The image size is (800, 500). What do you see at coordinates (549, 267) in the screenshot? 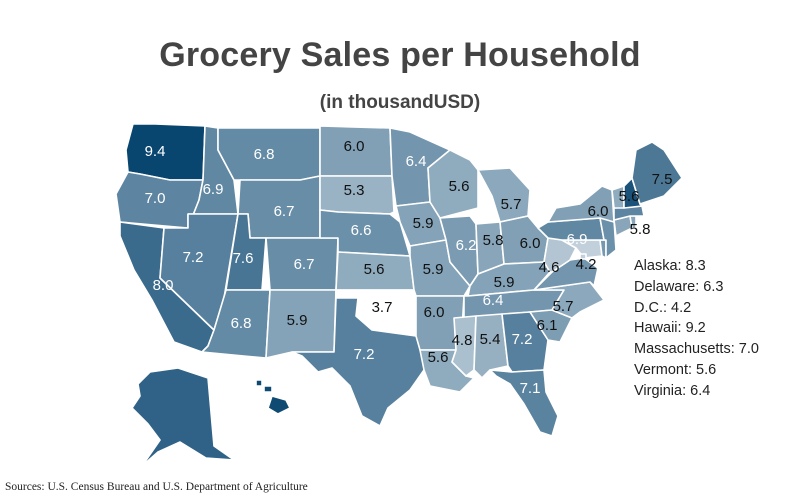
I see `label-wv: 4.6` at bounding box center [549, 267].